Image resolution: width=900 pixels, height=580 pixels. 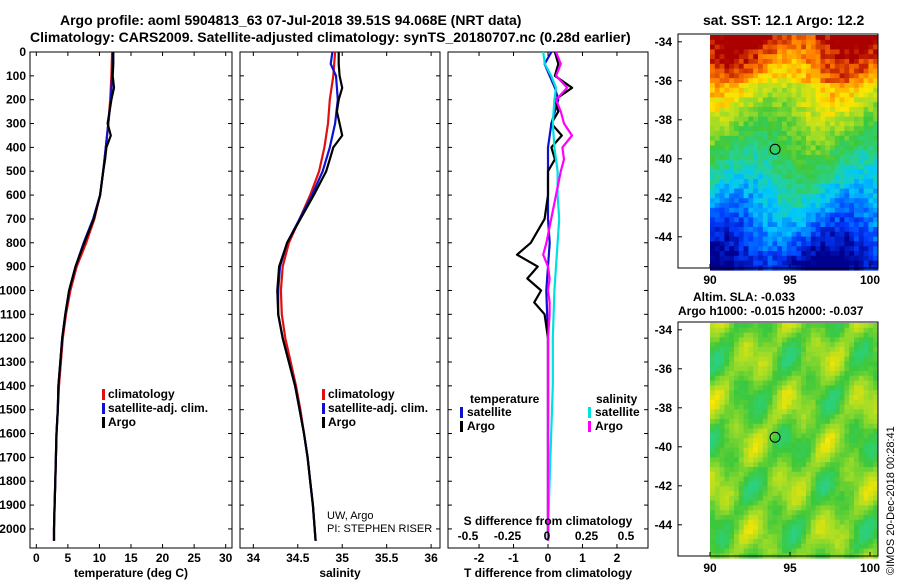 What do you see at coordinates (468, 536) in the screenshot?
I see `diff-top-xtick-label: -0.5` at bounding box center [468, 536].